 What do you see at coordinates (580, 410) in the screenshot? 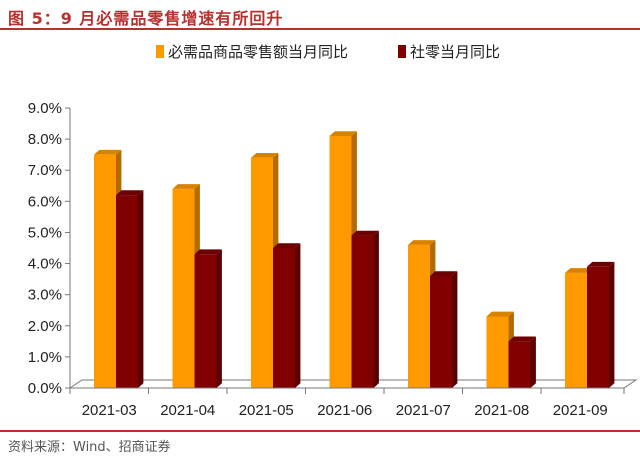
I see `x-tick-label: 2021-09` at bounding box center [580, 410].